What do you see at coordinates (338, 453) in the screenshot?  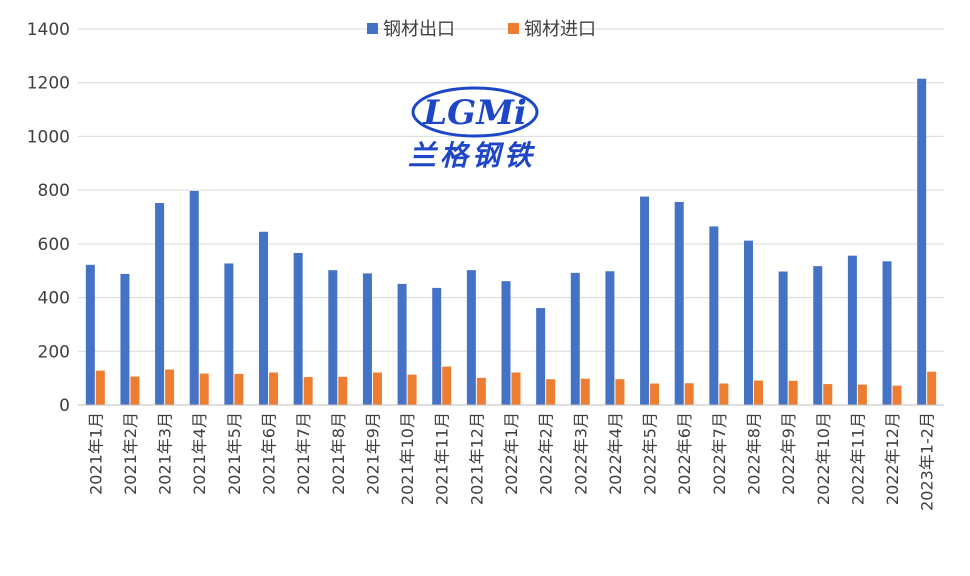 I see `x-tick-label: 2021年8月` at bounding box center [338, 453].